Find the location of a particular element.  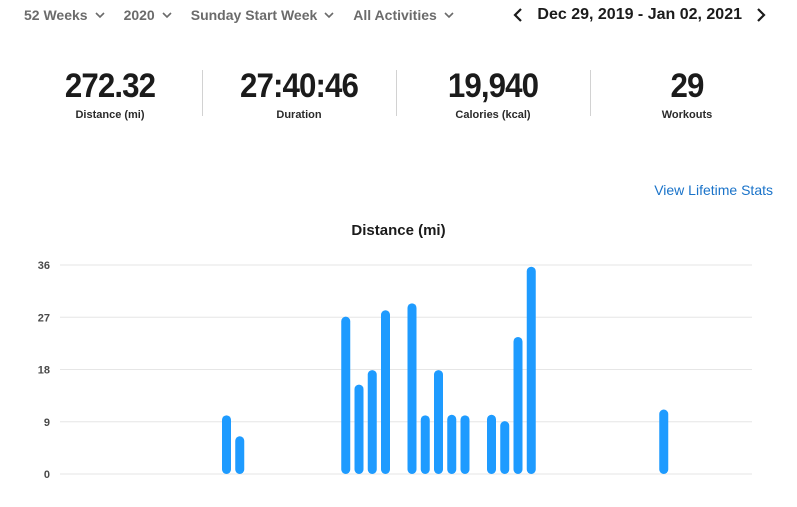

chevron-right-icon is located at coordinates (761, 15).